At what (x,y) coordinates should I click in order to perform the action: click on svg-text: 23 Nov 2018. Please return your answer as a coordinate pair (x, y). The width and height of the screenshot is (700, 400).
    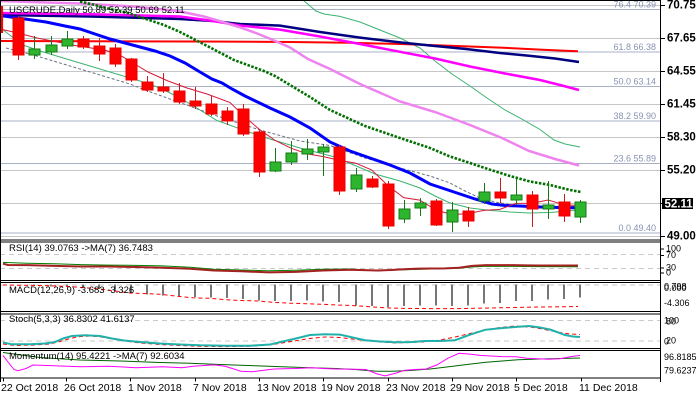
    Looking at the image, I should click on (416, 388).